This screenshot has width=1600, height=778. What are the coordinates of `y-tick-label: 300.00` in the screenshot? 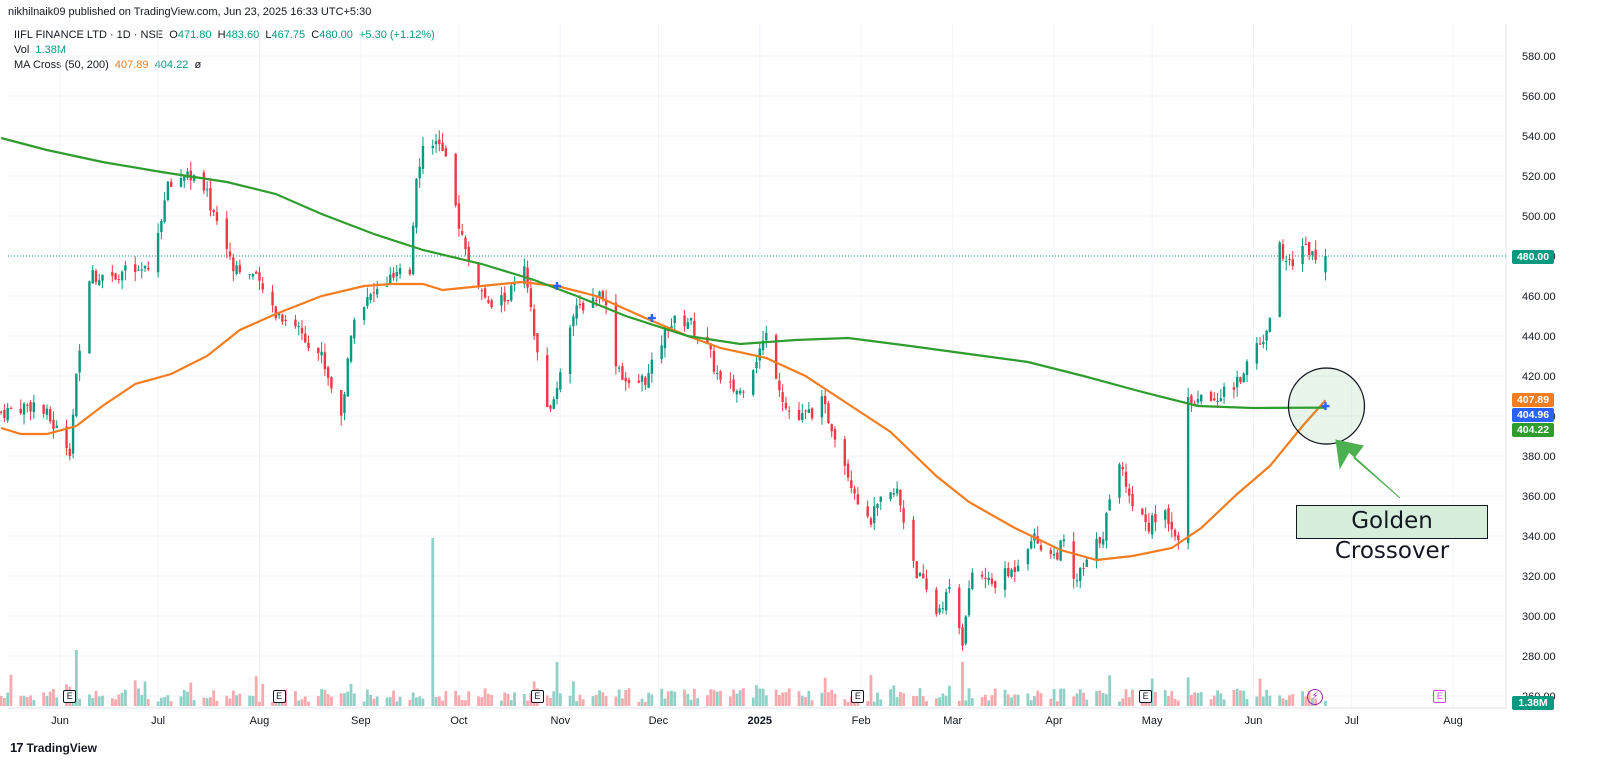 It's located at (1539, 617).